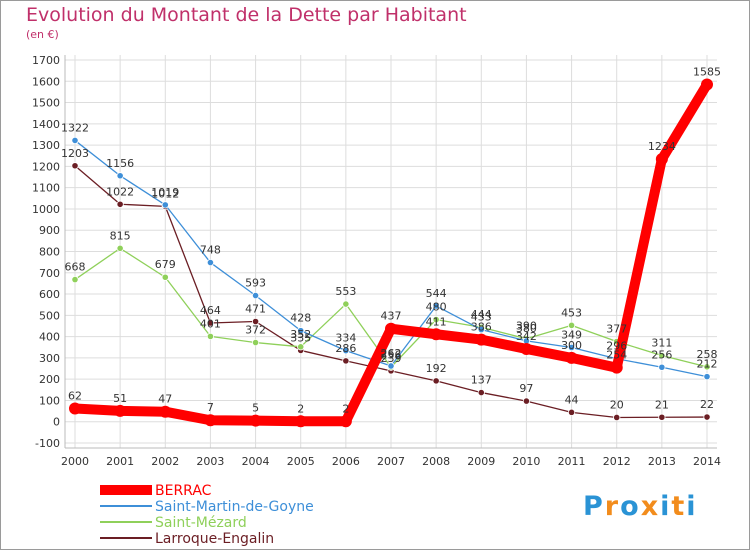 The image size is (750, 550). I want to click on x-tick-label: 2010, so click(526, 461).